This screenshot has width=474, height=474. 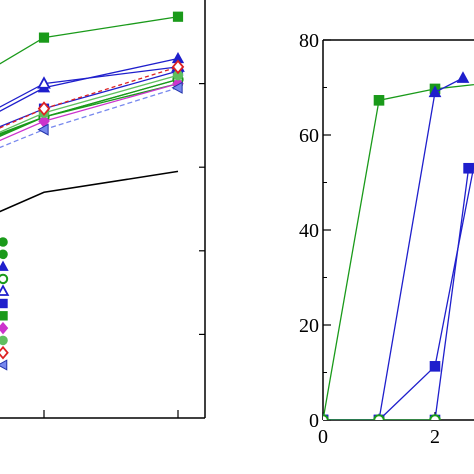 I want to click on panel-b-y-tick-label: 0, so click(x=314, y=421).